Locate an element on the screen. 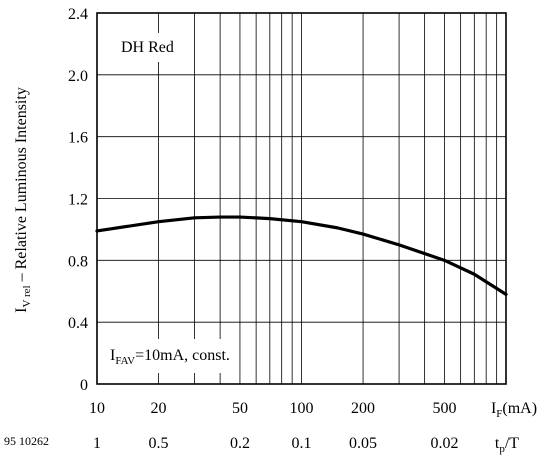  annotation-ifav-rest: =10mA, const. is located at coordinates (182, 355).